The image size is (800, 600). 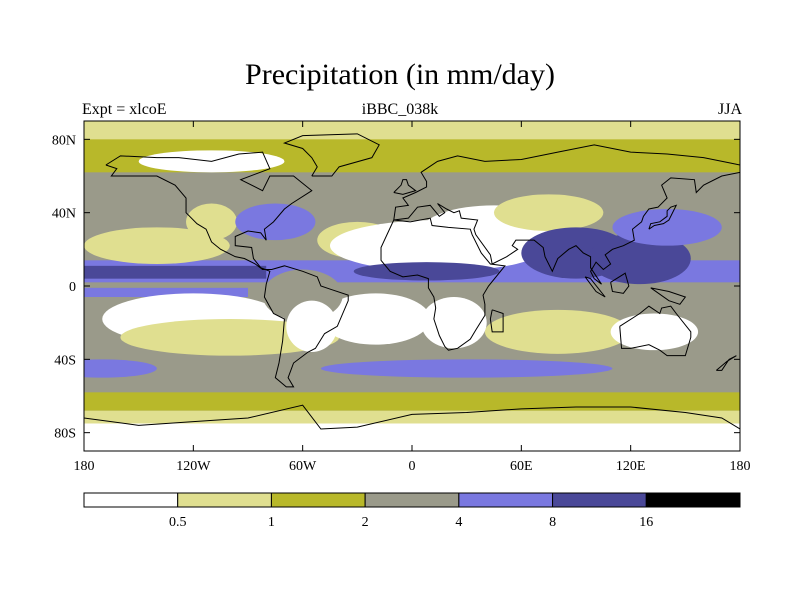 What do you see at coordinates (549, 213) in the screenshot?
I see `field-central-asia` at bounding box center [549, 213].